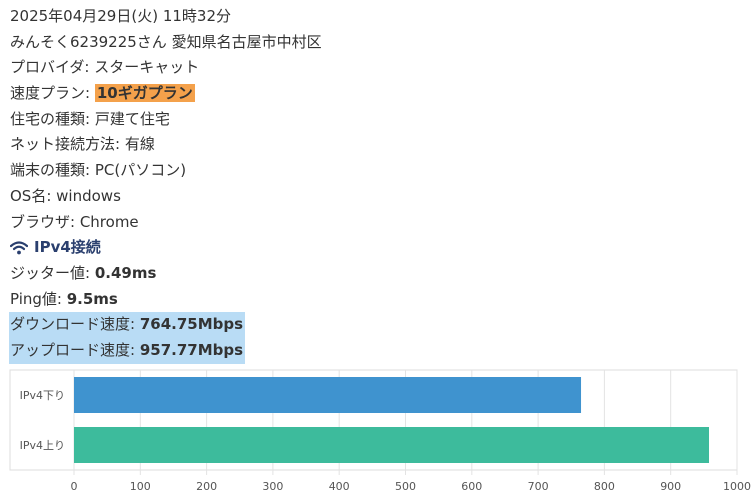  What do you see at coordinates (737, 486) in the screenshot?
I see `x-tick-label: 1000` at bounding box center [737, 486].